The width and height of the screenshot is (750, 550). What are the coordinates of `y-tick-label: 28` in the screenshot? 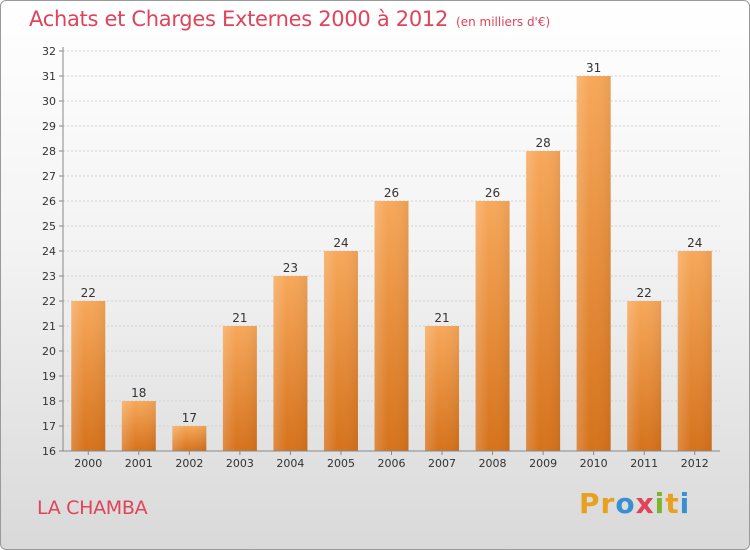 It's located at (49, 151).